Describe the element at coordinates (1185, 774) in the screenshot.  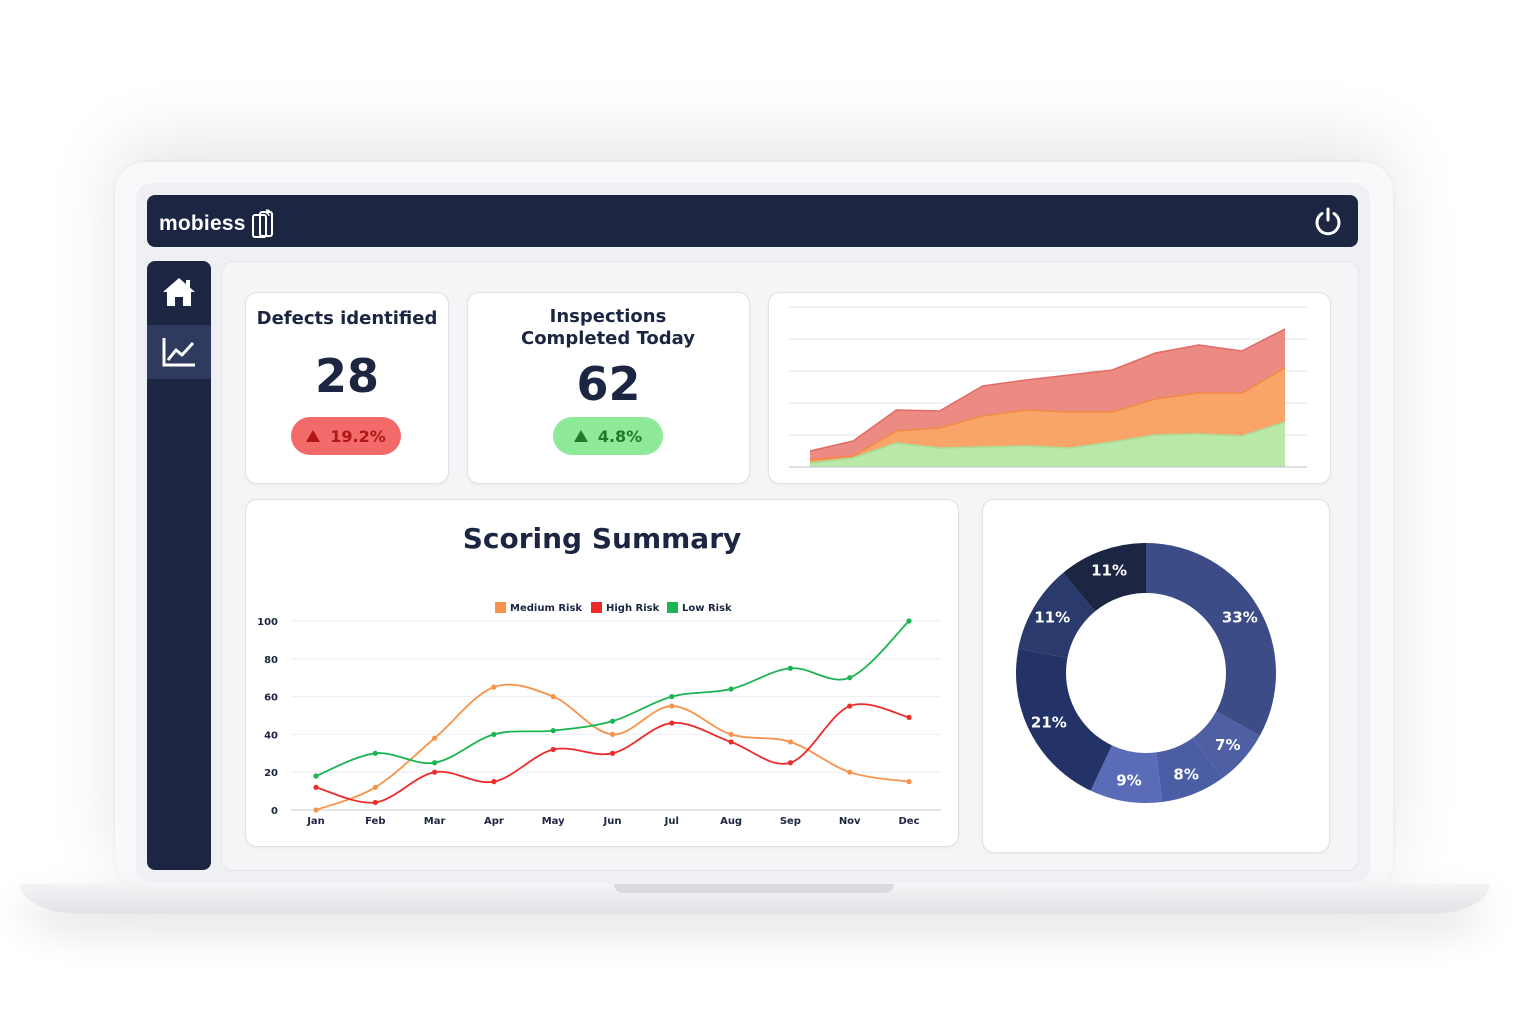
I see `slice-label: 8%` at that location.